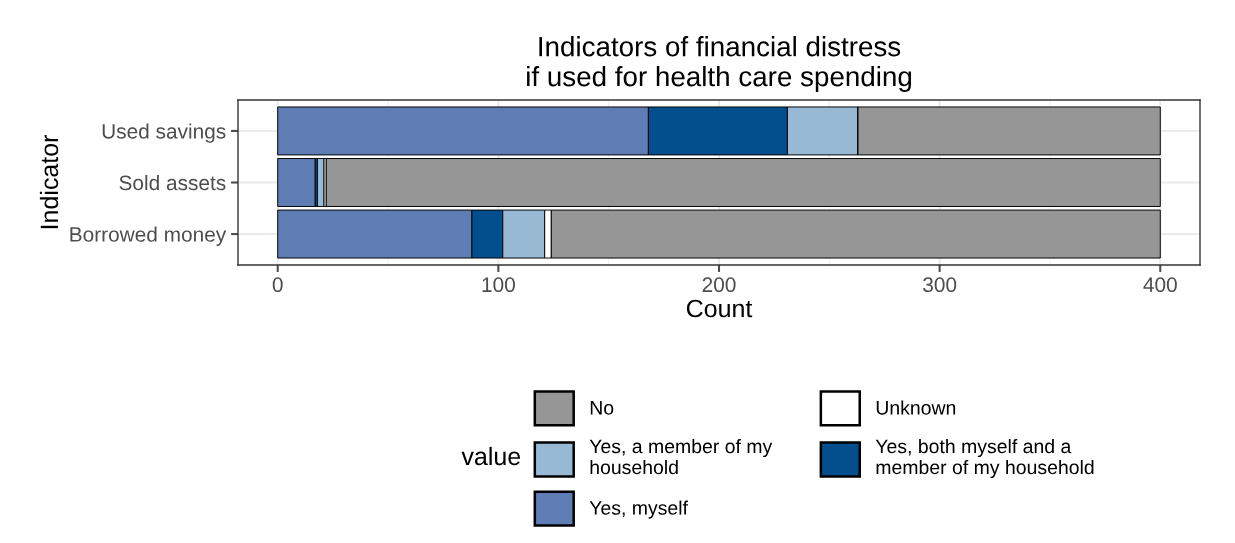 The height and width of the screenshot is (543, 1235). What do you see at coordinates (277, 285) in the screenshot?
I see `x-tick-label: 0` at bounding box center [277, 285].